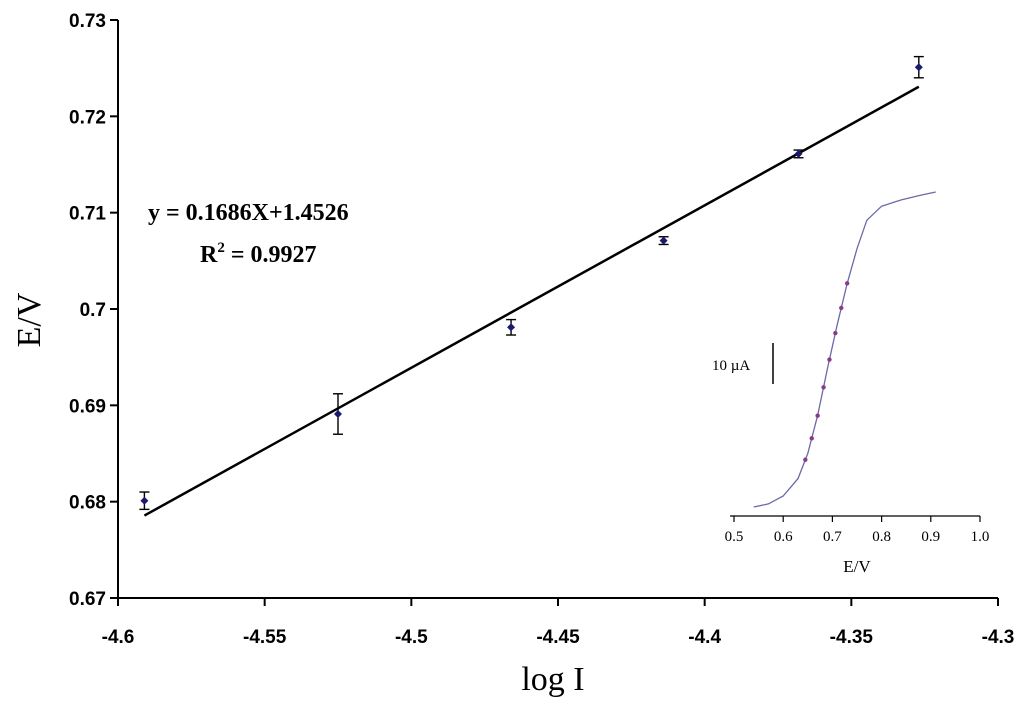 This screenshot has width=1024, height=714. I want to click on inset-x-tick-label: 0.9, so click(930, 537).